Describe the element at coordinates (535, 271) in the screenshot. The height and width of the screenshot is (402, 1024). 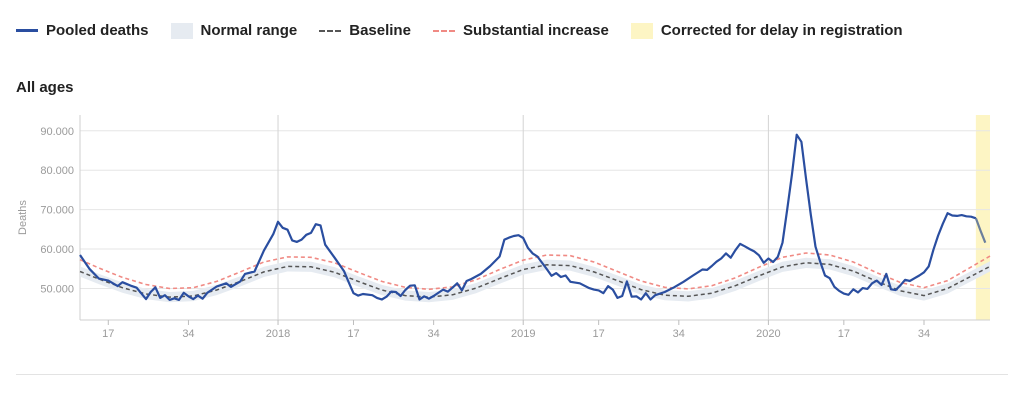
I see `substantial-increase-line` at that location.